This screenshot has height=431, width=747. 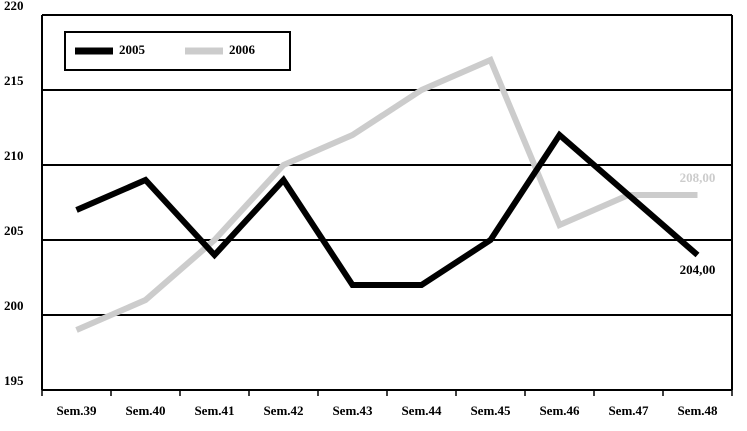 I want to click on x-tick-label: Sem.47, so click(x=628, y=410).